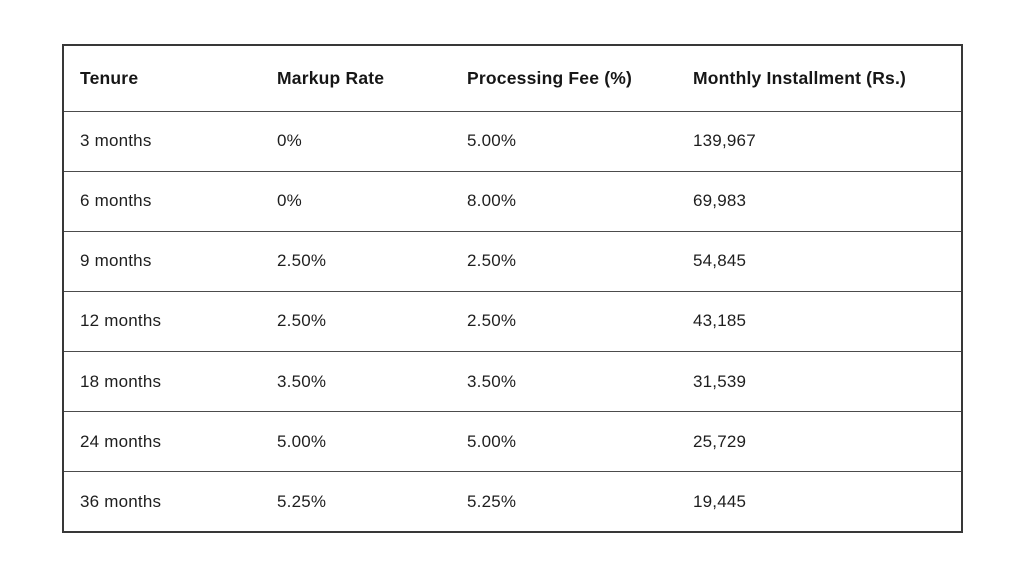  What do you see at coordinates (819, 501) in the screenshot?
I see `cell-monthly-installment: 19,445` at bounding box center [819, 501].